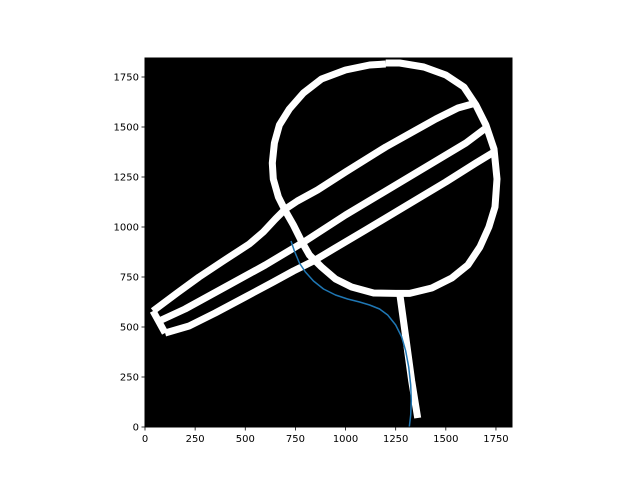 This screenshot has height=480, width=640. I want to click on y-axis: 0 250 500 750 1000 1250 1500 1750, so click(129, 253).